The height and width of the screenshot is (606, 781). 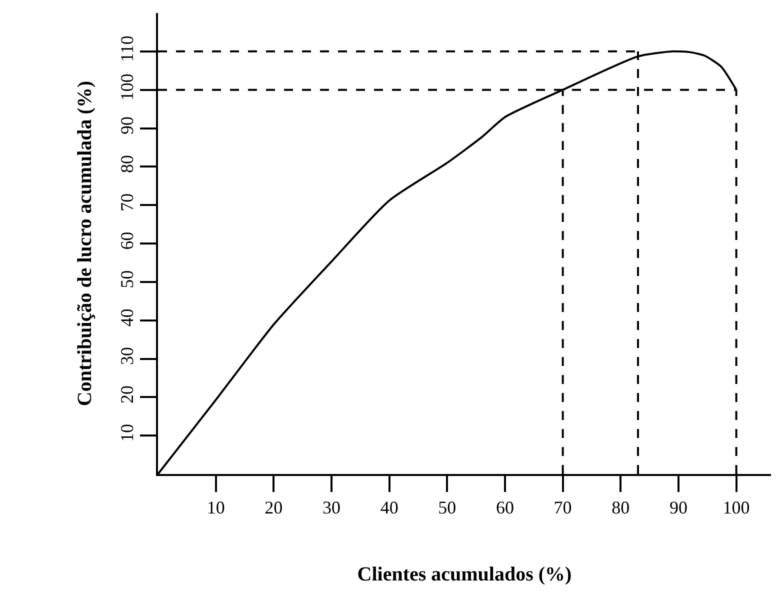 I want to click on x-tick-label: 20, so click(x=273, y=508).